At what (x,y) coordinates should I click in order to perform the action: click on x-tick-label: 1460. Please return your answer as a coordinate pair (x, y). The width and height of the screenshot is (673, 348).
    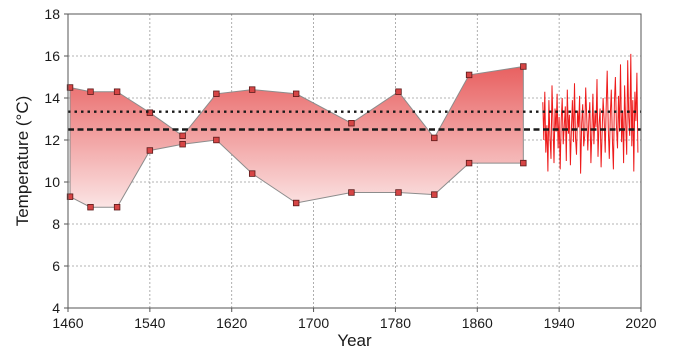
    Looking at the image, I should click on (67, 323).